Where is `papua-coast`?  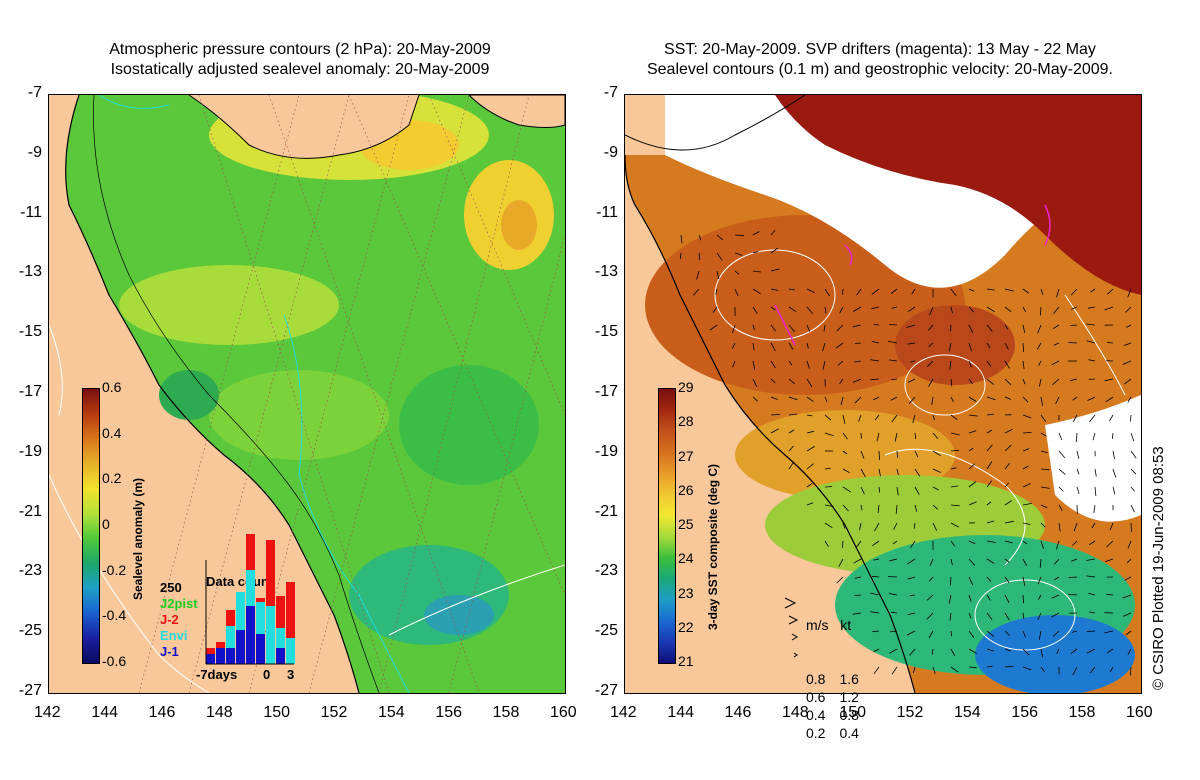
papua-coast is located at coordinates (715, 123).